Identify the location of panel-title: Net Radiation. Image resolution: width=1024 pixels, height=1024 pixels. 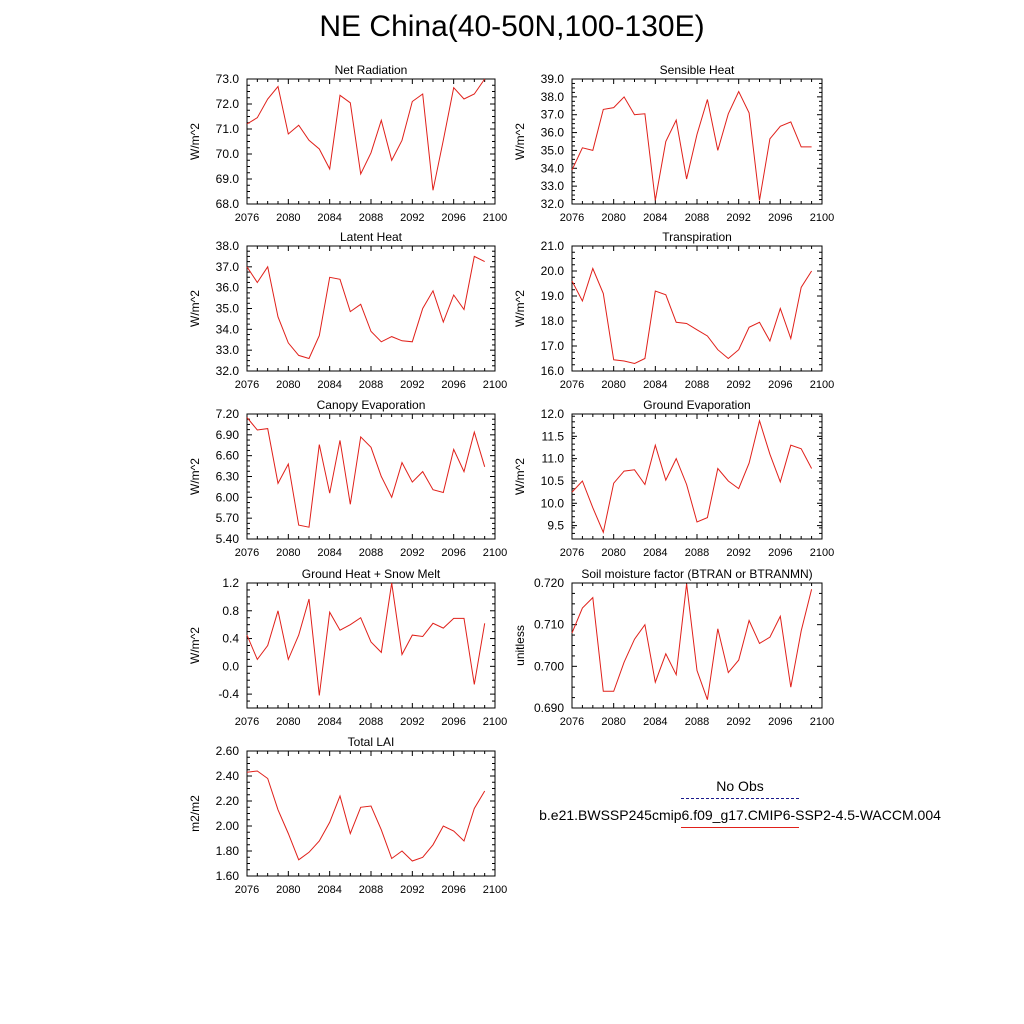
(371, 70).